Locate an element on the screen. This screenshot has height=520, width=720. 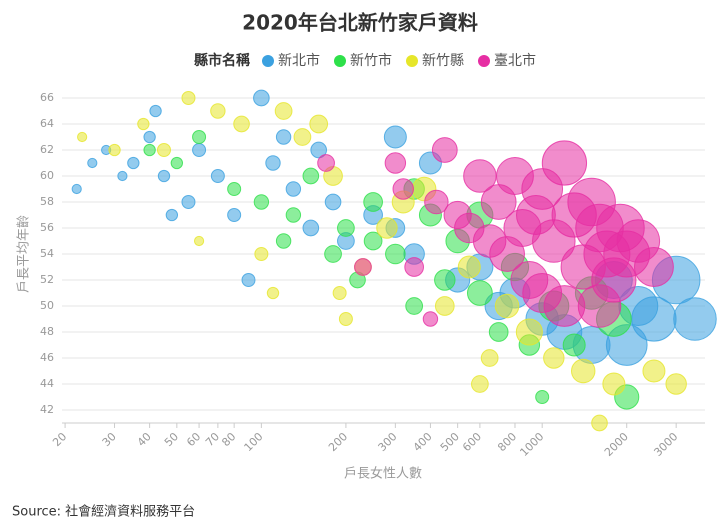
x-tick-label: 80 is located at coordinates (228, 439).